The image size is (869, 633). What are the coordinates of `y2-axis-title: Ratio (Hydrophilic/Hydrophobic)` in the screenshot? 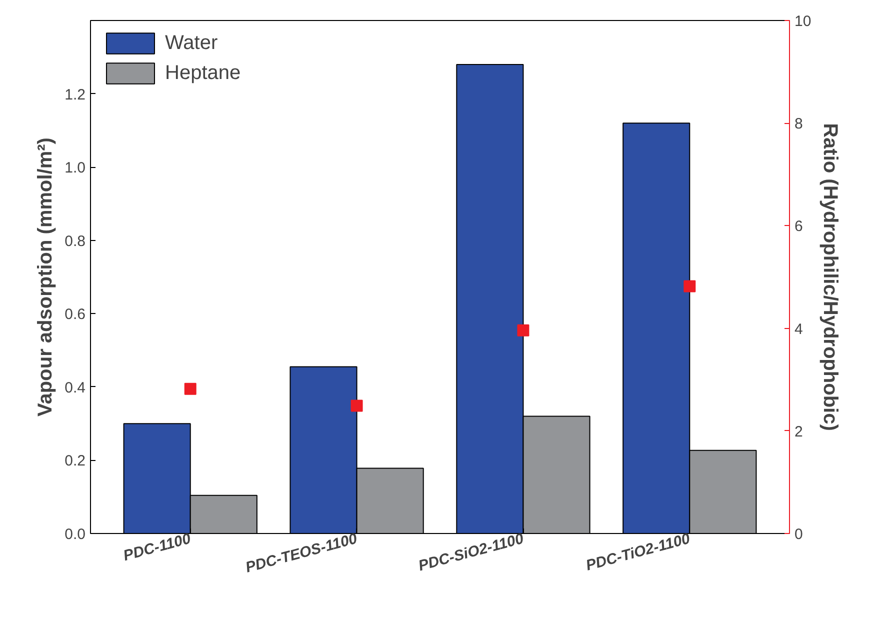 It's located at (830, 277).